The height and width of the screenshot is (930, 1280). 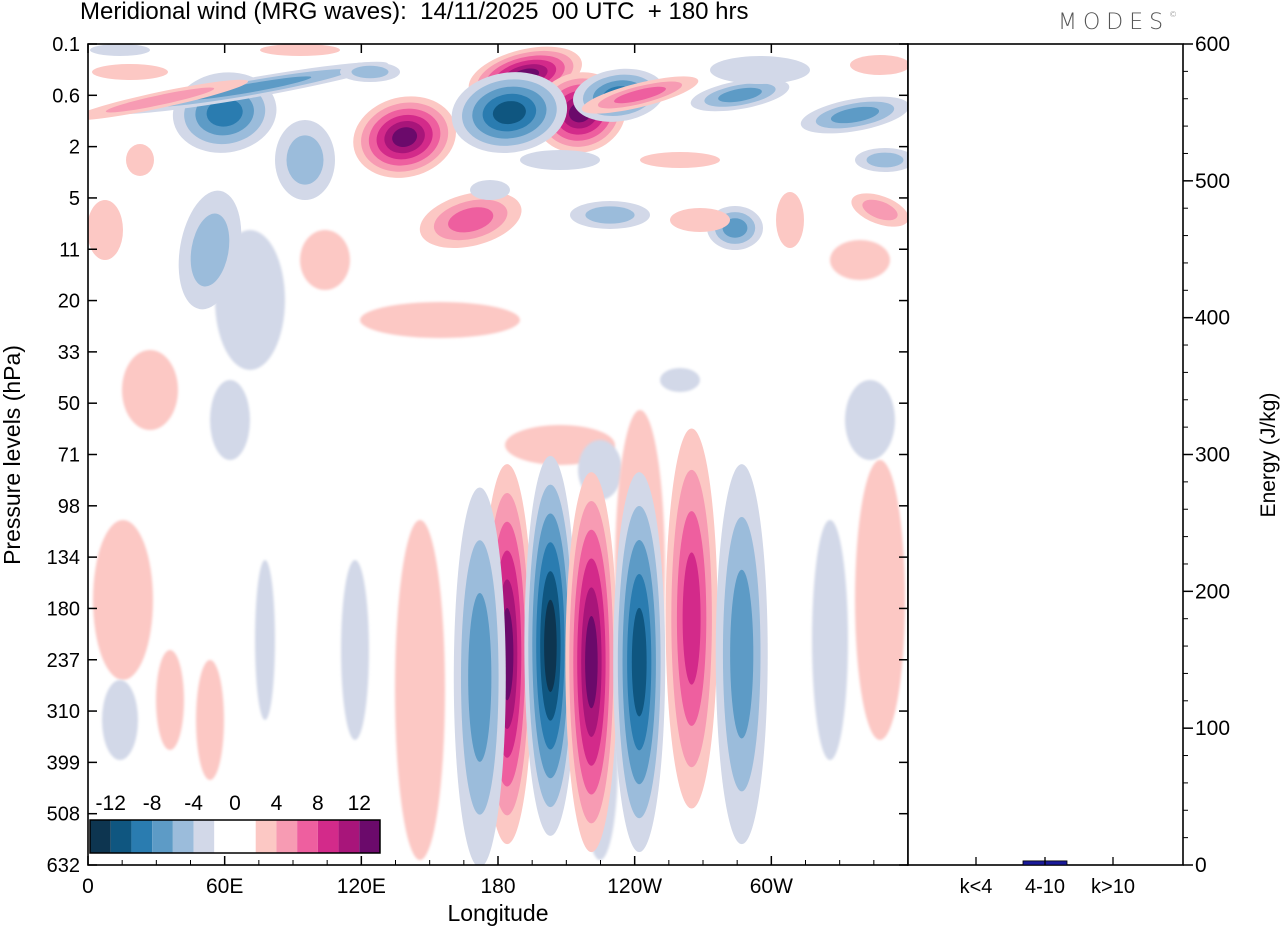 I want to click on y-tick-label: 20, so click(x=69, y=302).